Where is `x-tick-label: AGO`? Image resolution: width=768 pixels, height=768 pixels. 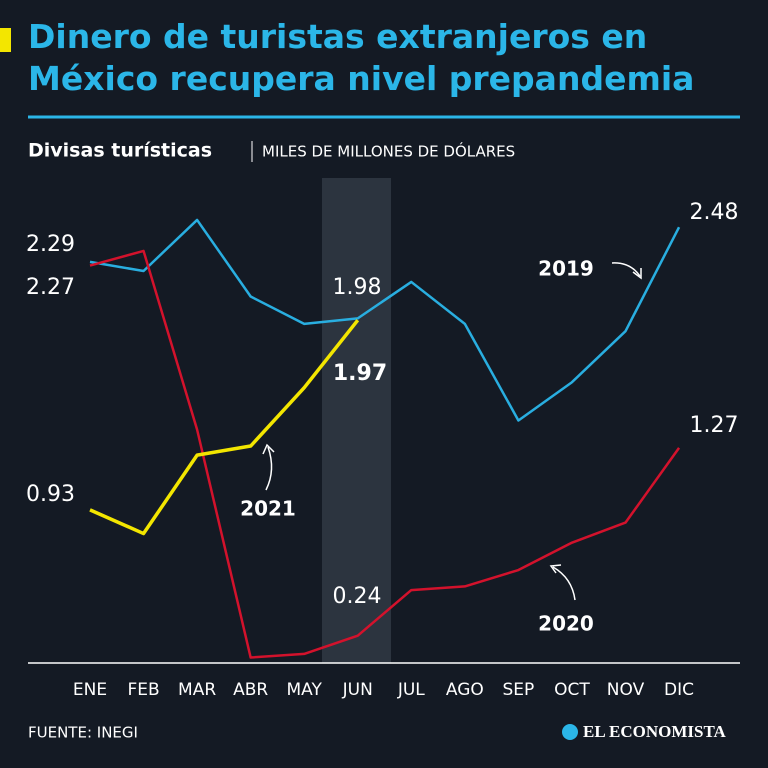 x-tick-label: AGO is located at coordinates (465, 690).